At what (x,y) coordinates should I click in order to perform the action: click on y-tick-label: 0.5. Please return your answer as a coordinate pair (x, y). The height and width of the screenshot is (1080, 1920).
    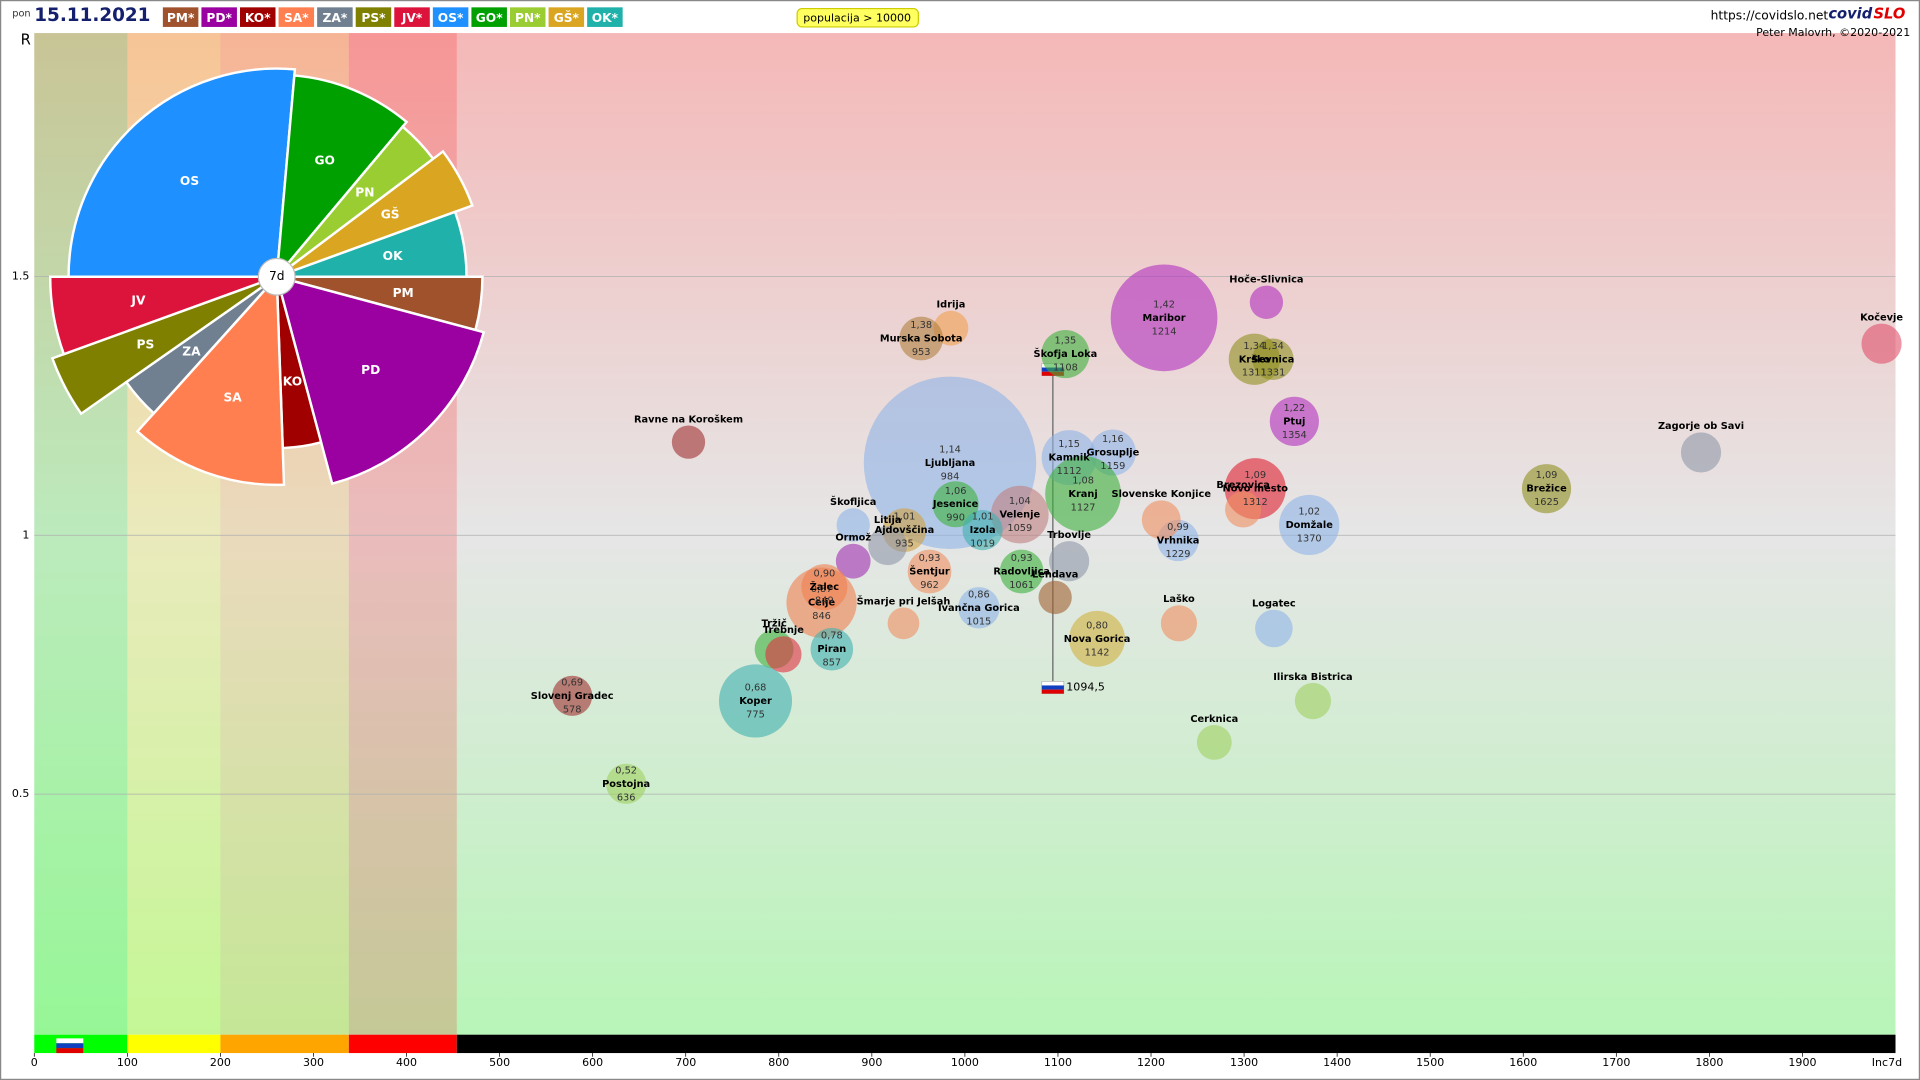
    Looking at the image, I should click on (21, 793).